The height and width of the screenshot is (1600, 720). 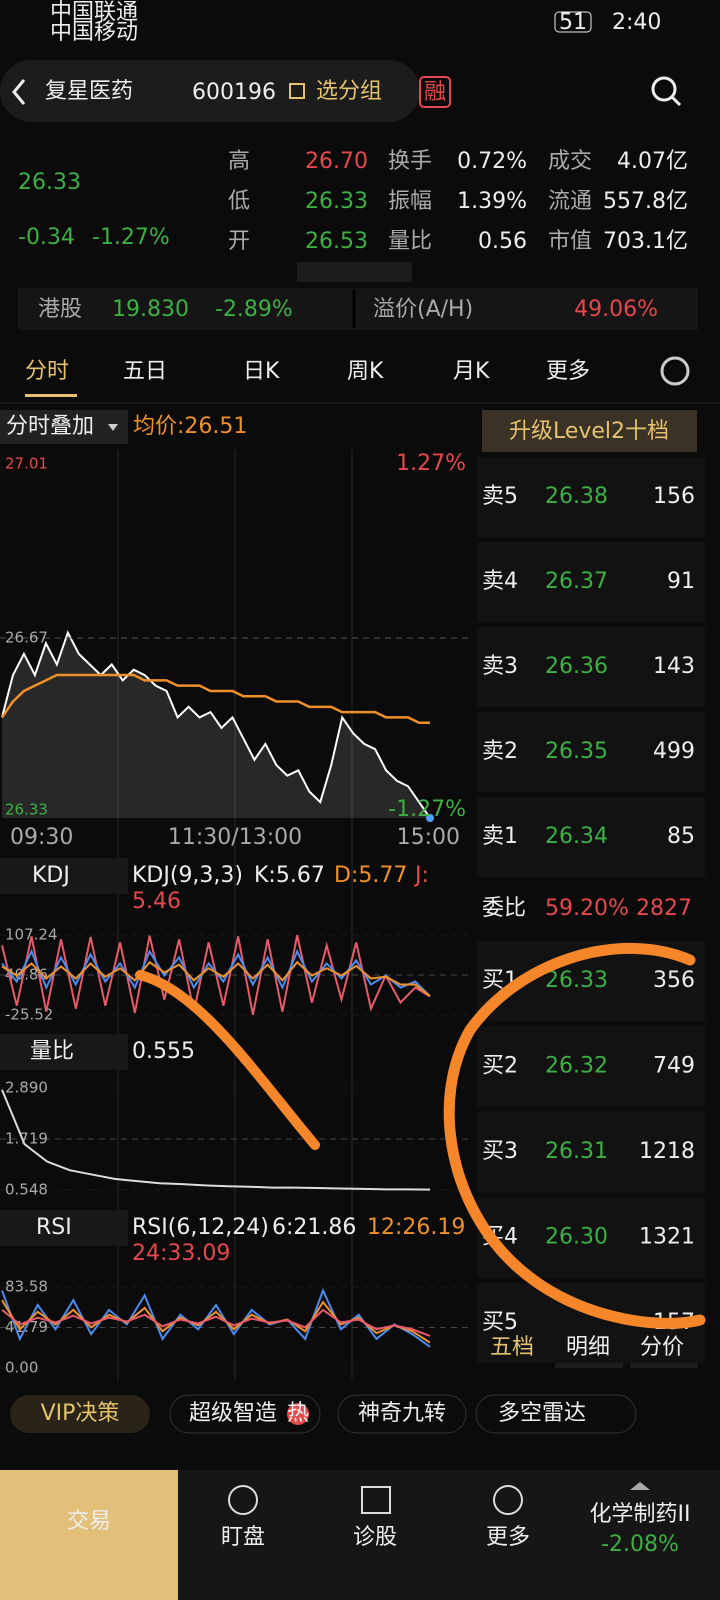 I want to click on row-volume: 749, so click(x=674, y=1066).